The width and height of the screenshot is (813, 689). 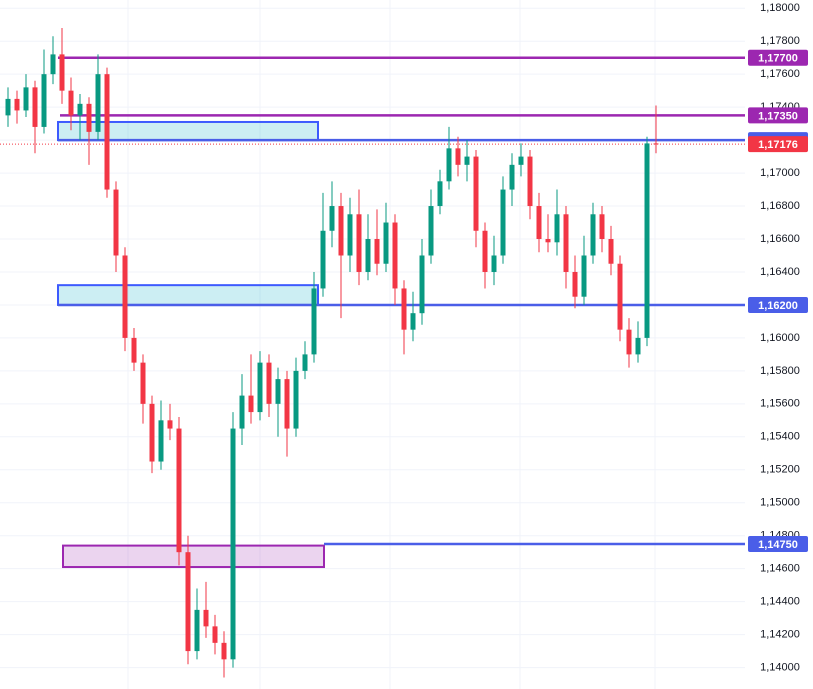 I want to click on y-tick-label: 1,15400, so click(x=780, y=437).